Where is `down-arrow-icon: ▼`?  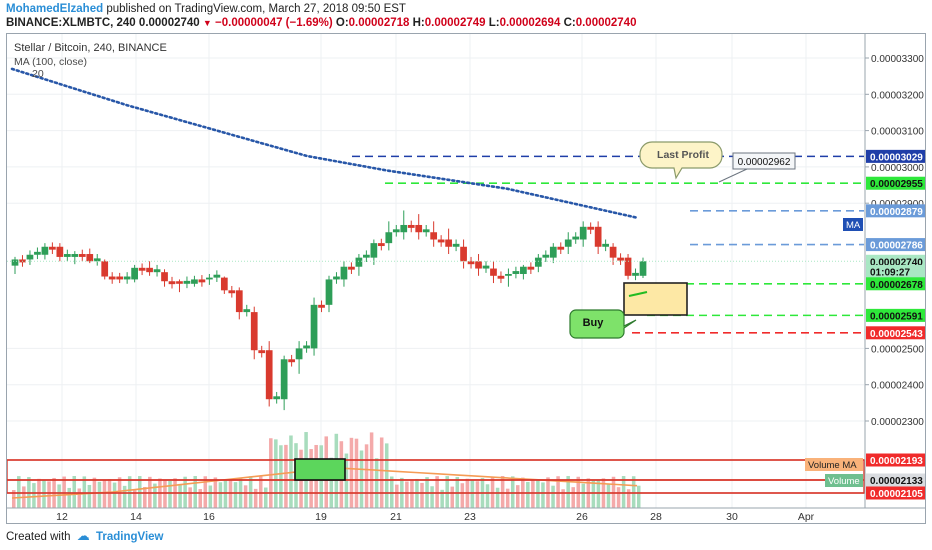 down-arrow-icon: ▼ is located at coordinates (207, 23).